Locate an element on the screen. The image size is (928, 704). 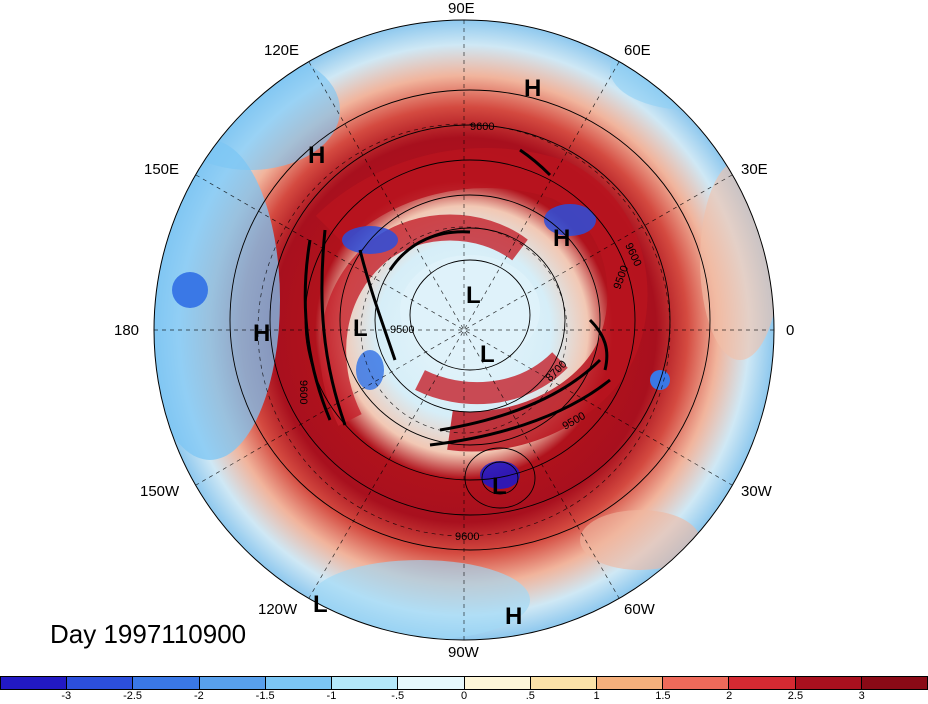
colorbar-tick-label: -3 is located at coordinates (66, 696).